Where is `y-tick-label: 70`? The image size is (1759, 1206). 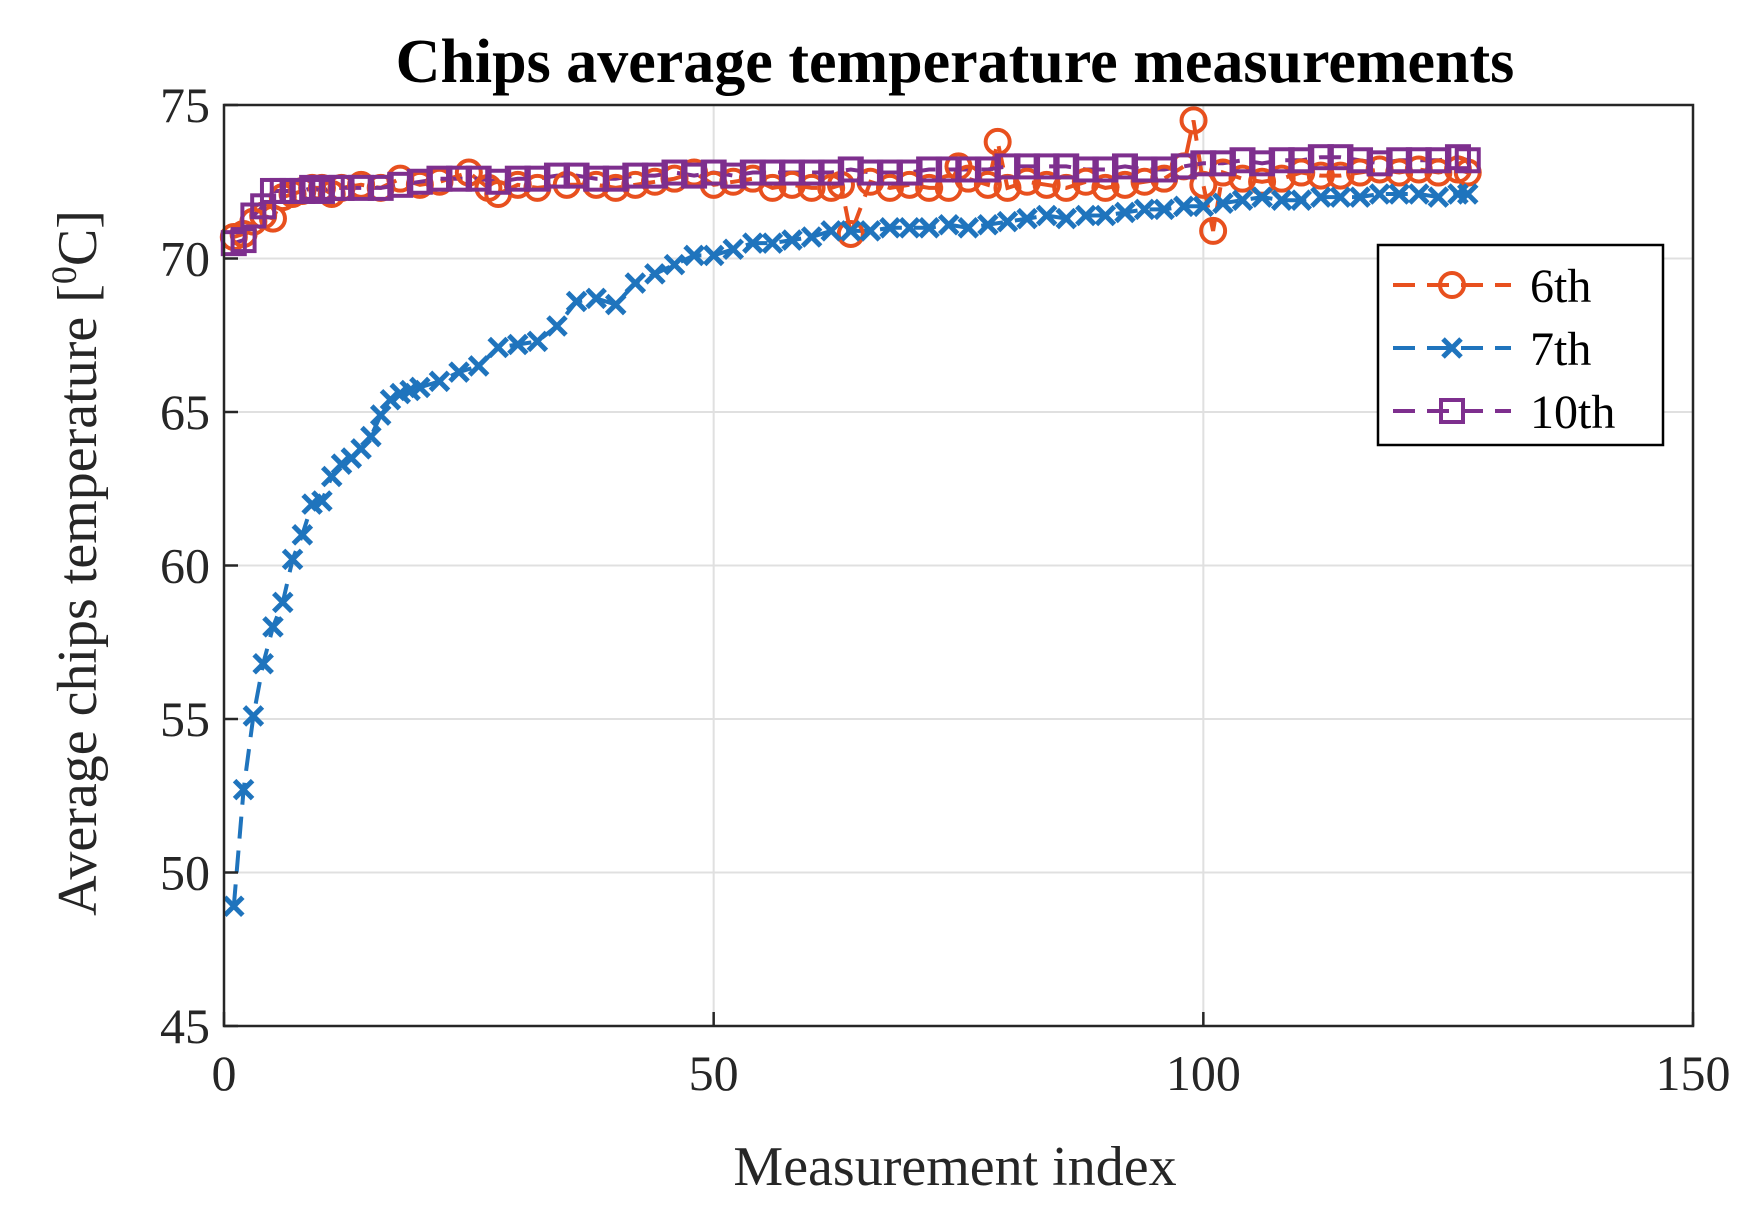
y-tick-label: 70 is located at coordinates (185, 259).